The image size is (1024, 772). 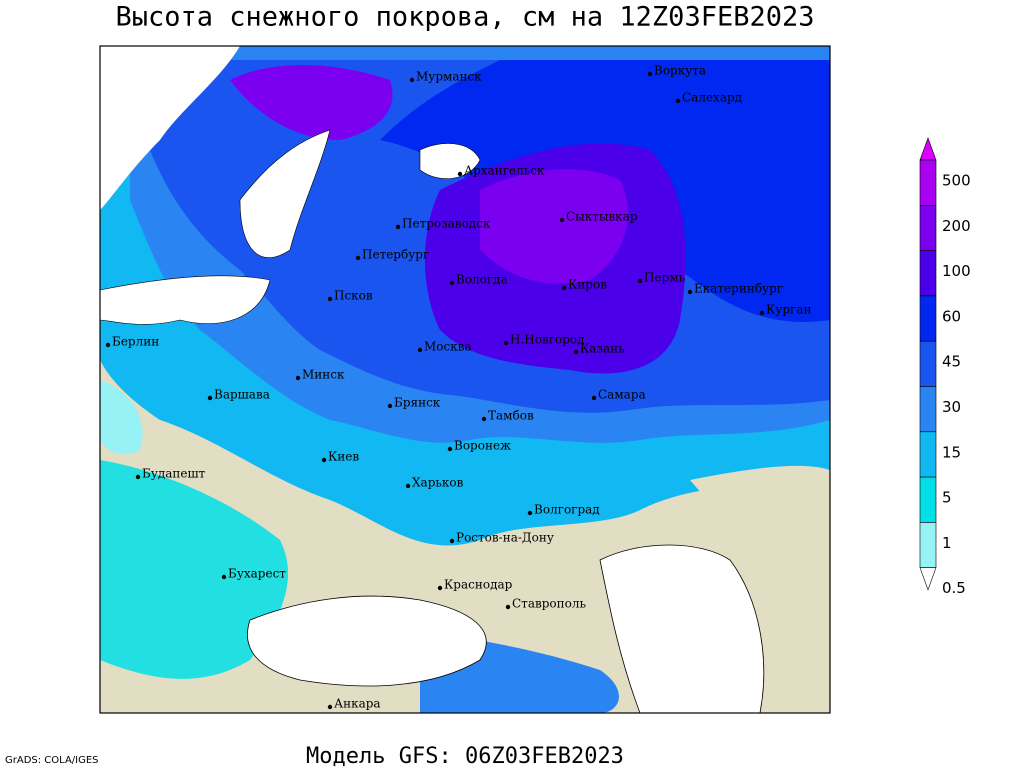 I want to click on city-label: Берлин, so click(x=135, y=342).